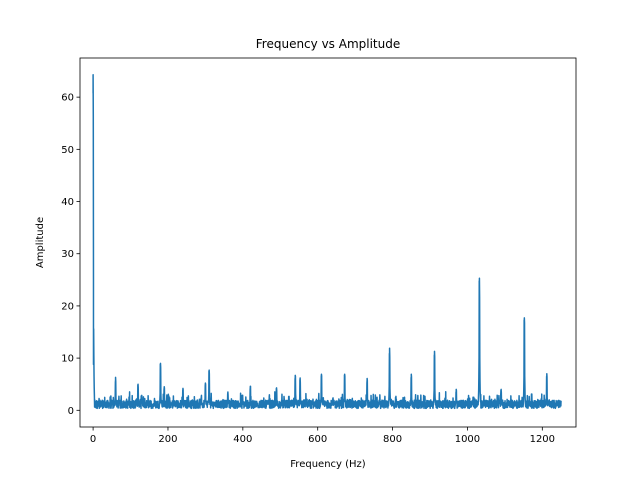 The width and height of the screenshot is (640, 480). Describe the element at coordinates (542, 439) in the screenshot. I see `x-tick-label: 1200` at that location.